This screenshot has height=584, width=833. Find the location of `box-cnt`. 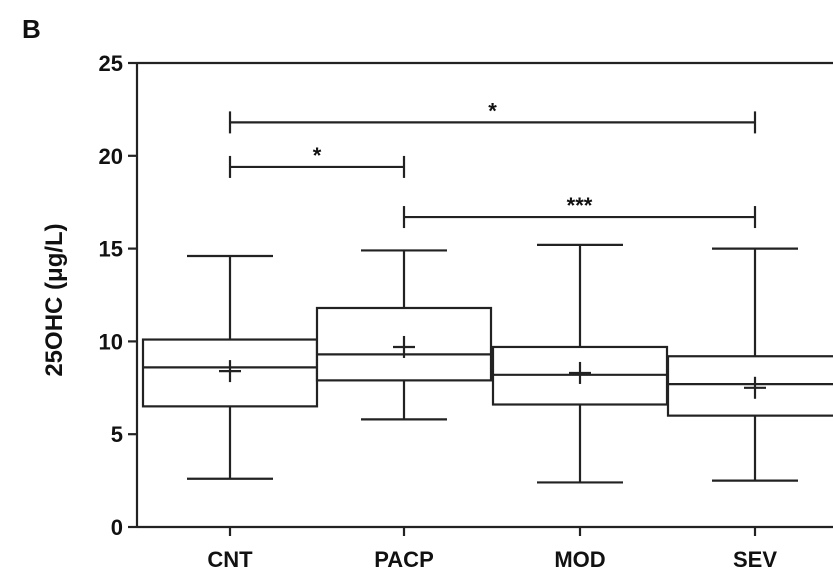

box-cnt is located at coordinates (230, 367).